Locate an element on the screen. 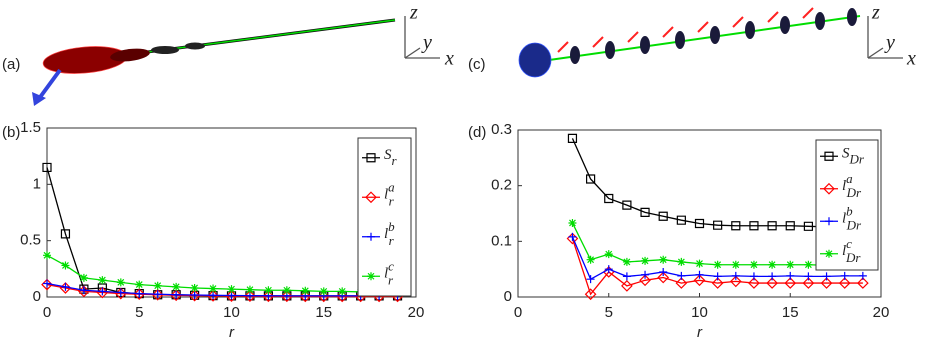 The height and width of the screenshot is (345, 926). x-tick-label: 0 is located at coordinates (518, 312).